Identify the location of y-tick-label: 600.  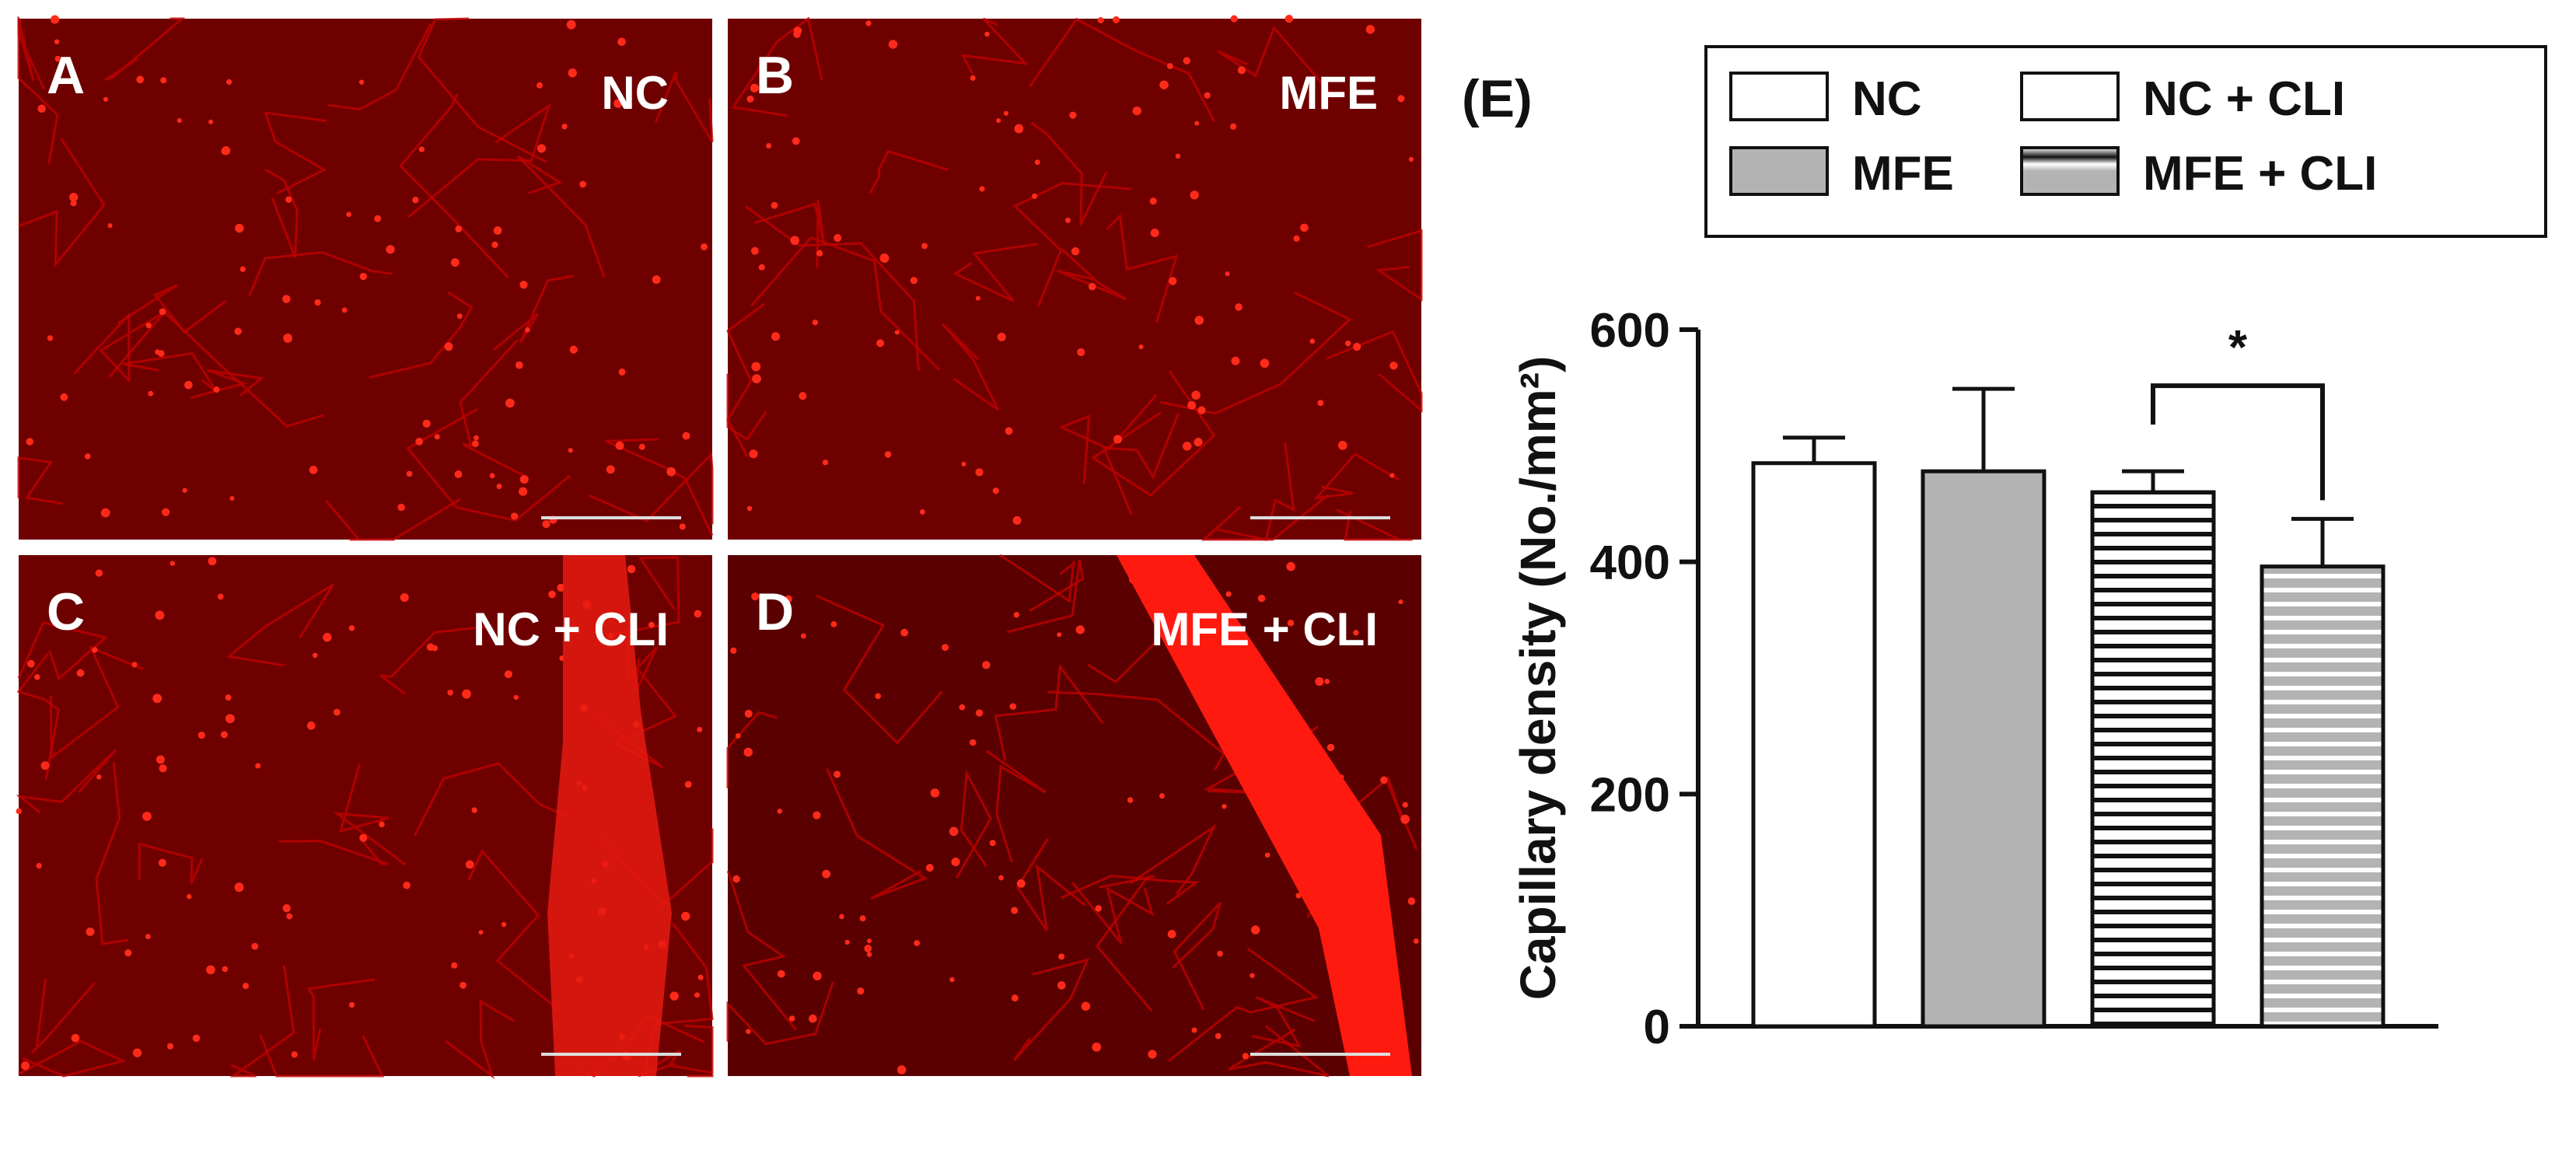
(1630, 331).